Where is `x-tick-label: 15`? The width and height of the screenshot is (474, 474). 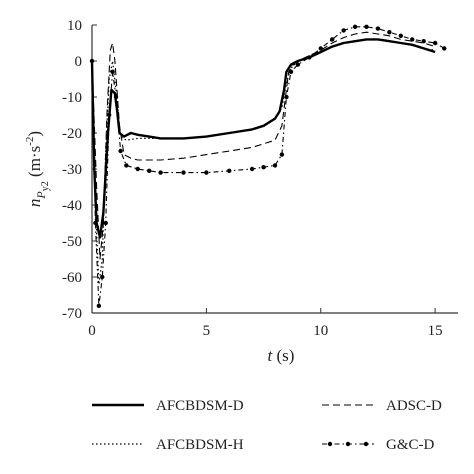
x-tick-label: 15 is located at coordinates (435, 331).